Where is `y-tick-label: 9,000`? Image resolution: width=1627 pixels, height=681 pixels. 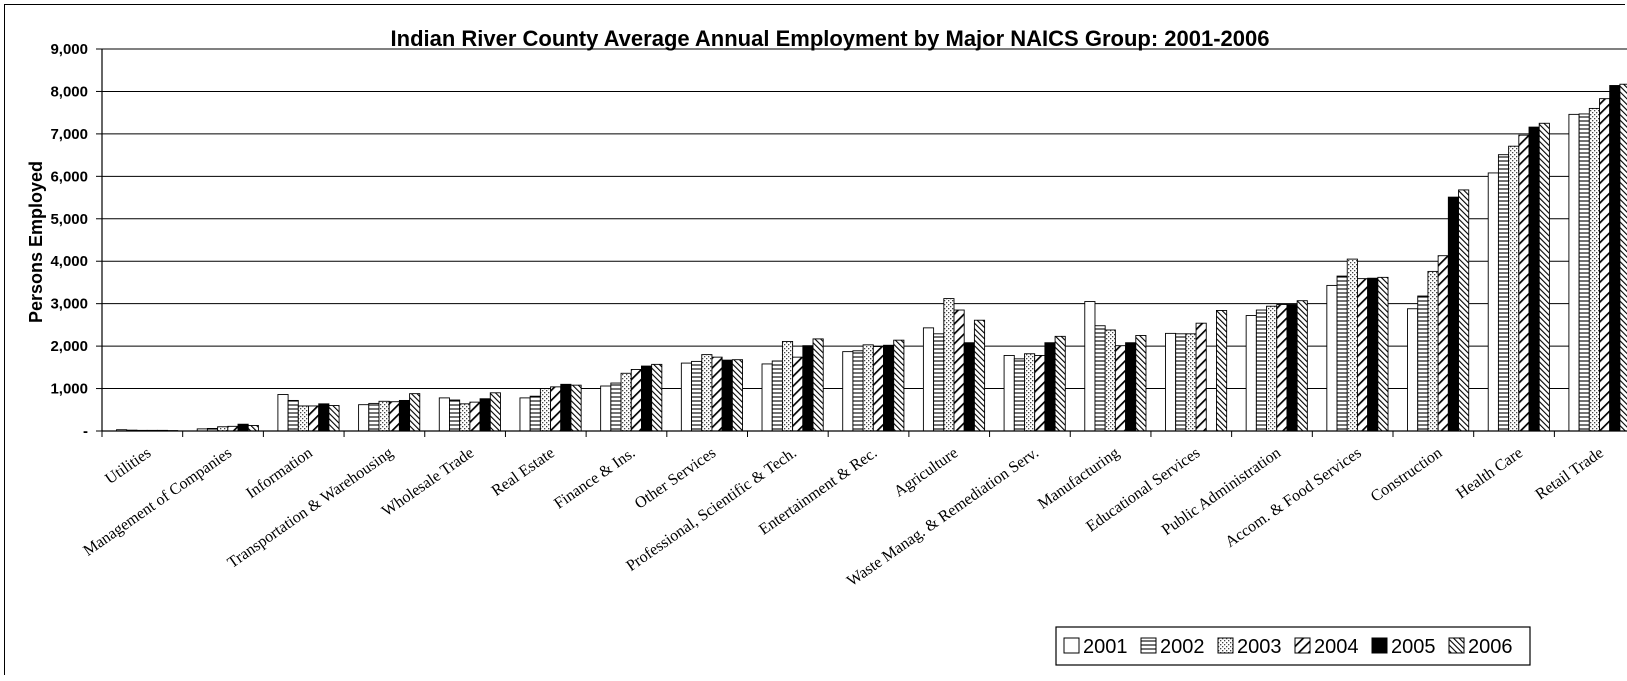
y-tick-label: 9,000 is located at coordinates (69, 49).